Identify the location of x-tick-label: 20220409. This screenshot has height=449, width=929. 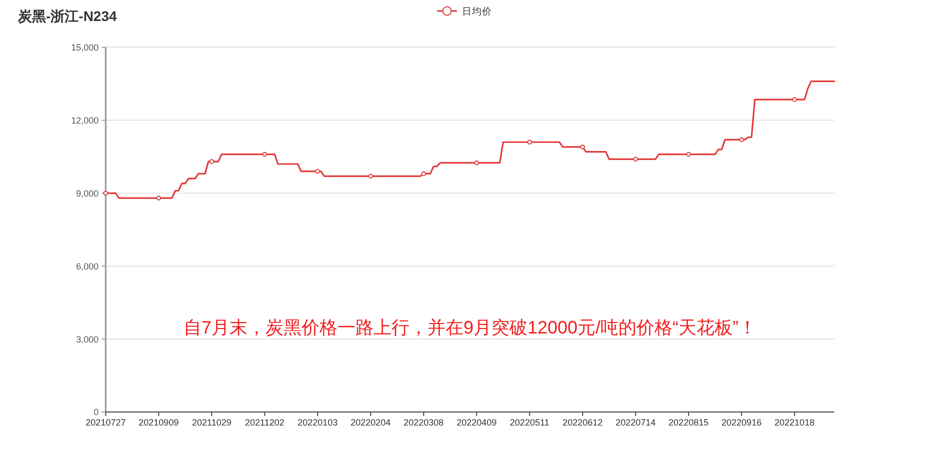
(476, 423).